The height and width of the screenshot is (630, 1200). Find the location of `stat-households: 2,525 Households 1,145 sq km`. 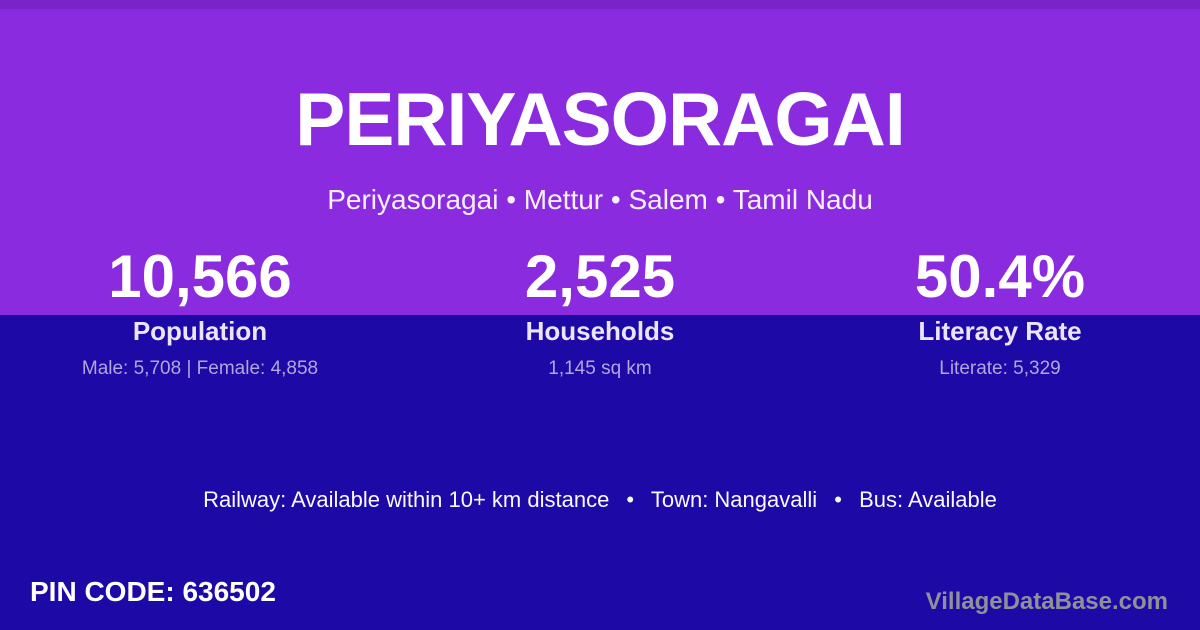

stat-households: 2,525 Households 1,145 sq km is located at coordinates (600, 312).